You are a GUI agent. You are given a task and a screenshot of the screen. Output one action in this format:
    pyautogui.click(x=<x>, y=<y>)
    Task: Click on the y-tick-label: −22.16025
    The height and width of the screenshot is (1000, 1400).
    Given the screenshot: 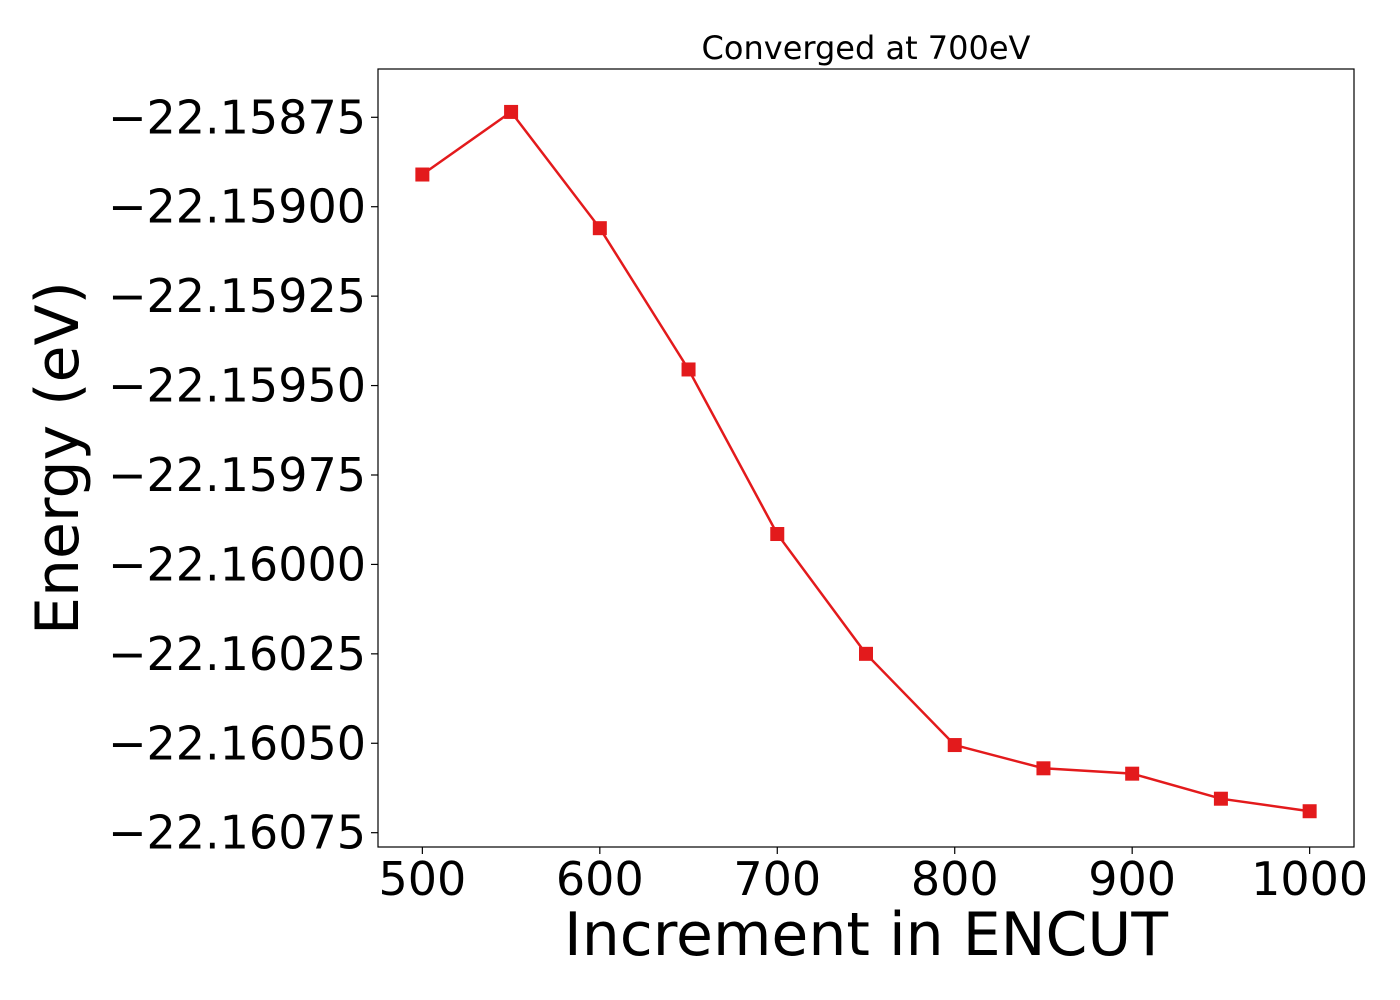 What is the action you would take?
    pyautogui.click(x=237, y=654)
    